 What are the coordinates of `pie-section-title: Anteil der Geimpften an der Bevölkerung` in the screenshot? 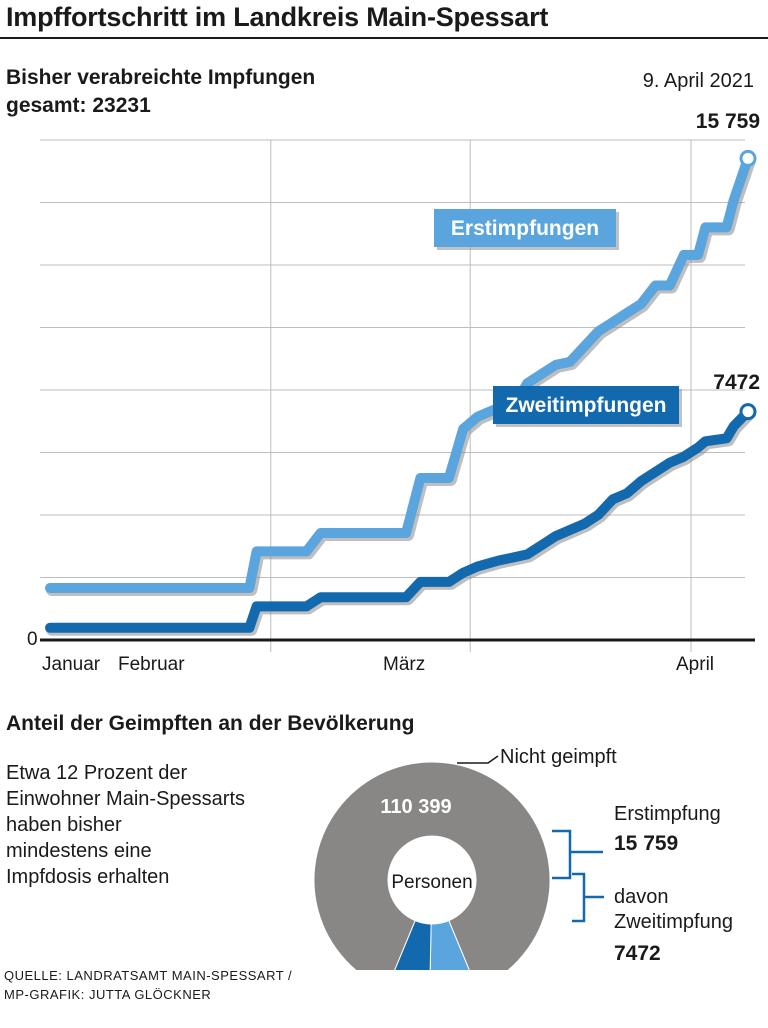 It's located at (210, 723).